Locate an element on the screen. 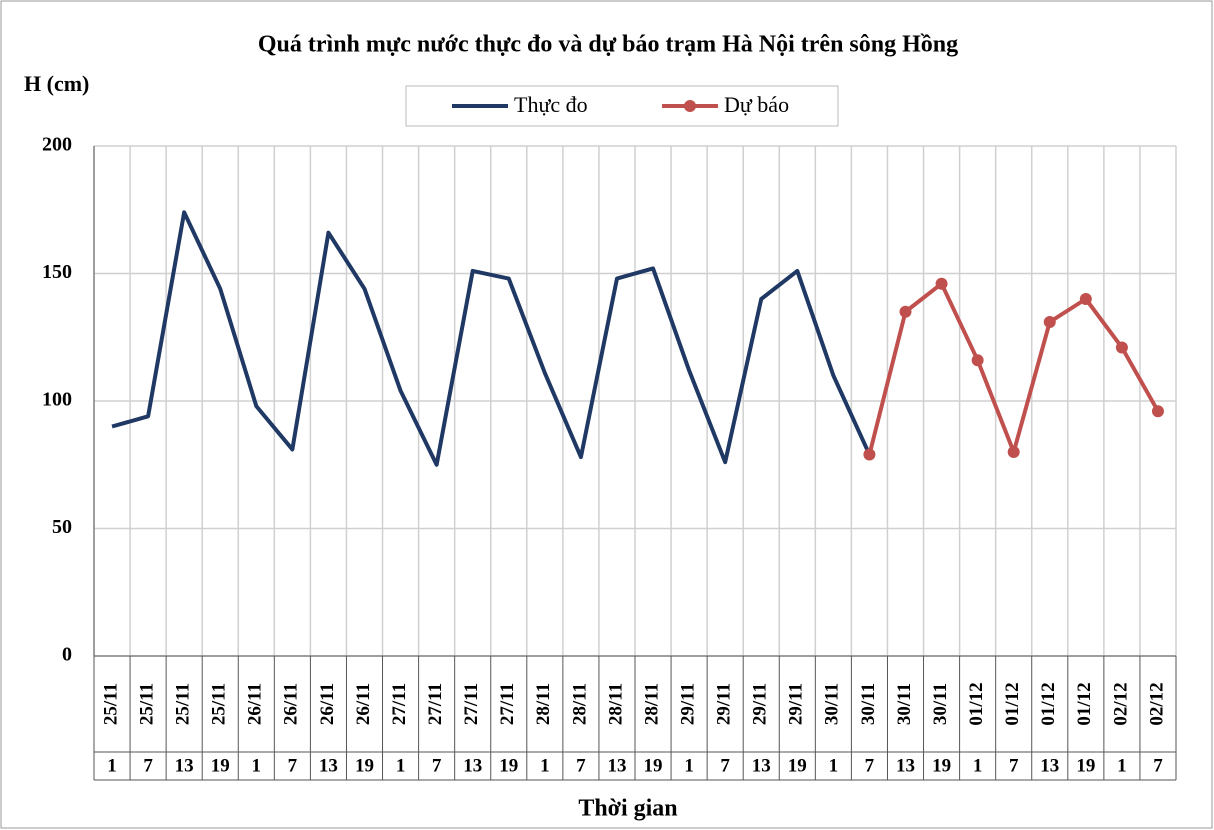  y-tick-label: 200 is located at coordinates (57, 145).